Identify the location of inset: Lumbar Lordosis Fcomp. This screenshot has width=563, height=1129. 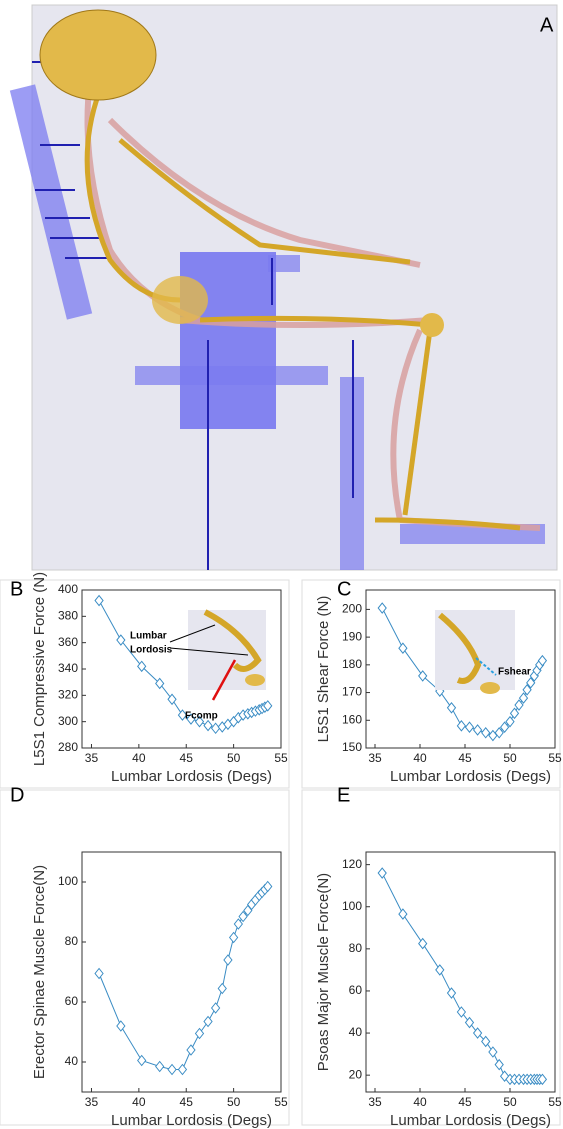
(198, 665).